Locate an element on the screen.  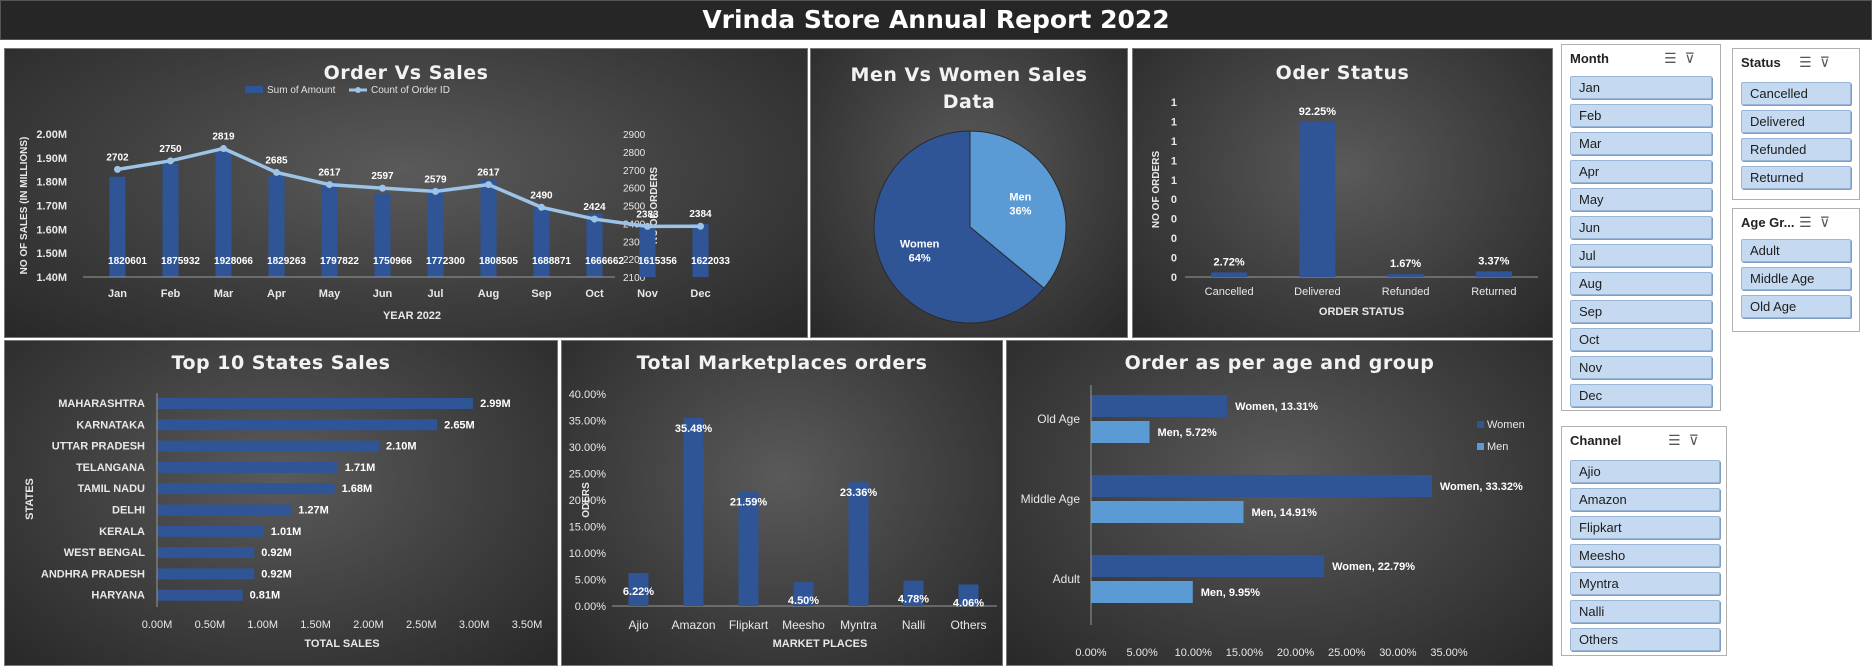
y2-tick-label: 2800 is located at coordinates (634, 153).